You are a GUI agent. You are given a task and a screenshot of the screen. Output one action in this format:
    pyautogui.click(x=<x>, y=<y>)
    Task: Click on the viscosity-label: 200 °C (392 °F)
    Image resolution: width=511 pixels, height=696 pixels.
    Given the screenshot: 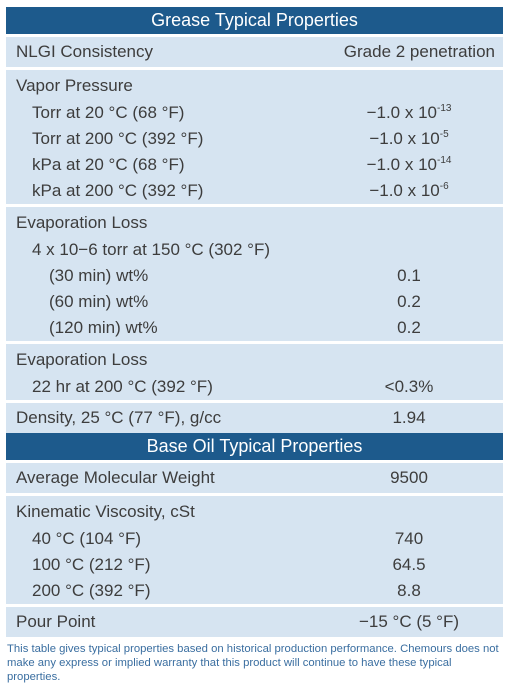 What is the action you would take?
    pyautogui.click(x=91, y=590)
    